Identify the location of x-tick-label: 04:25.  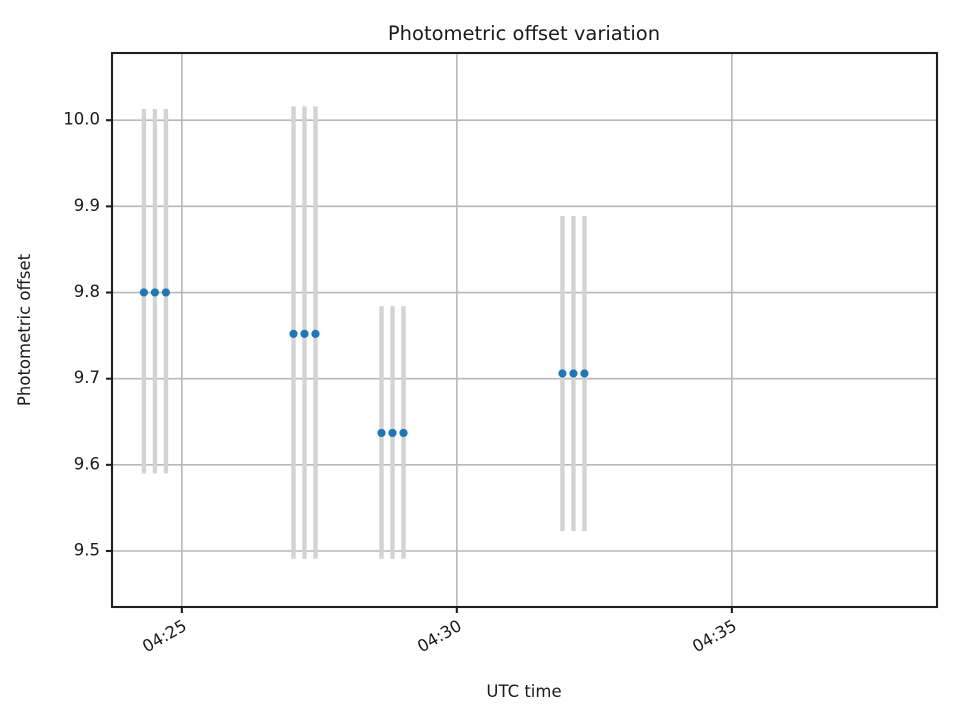
(164, 636).